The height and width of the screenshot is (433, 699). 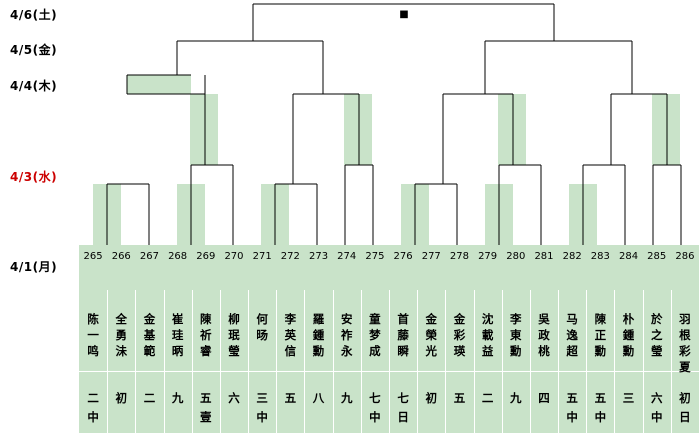 I want to click on player-column: 281 吳政桃四, so click(x=544, y=339).